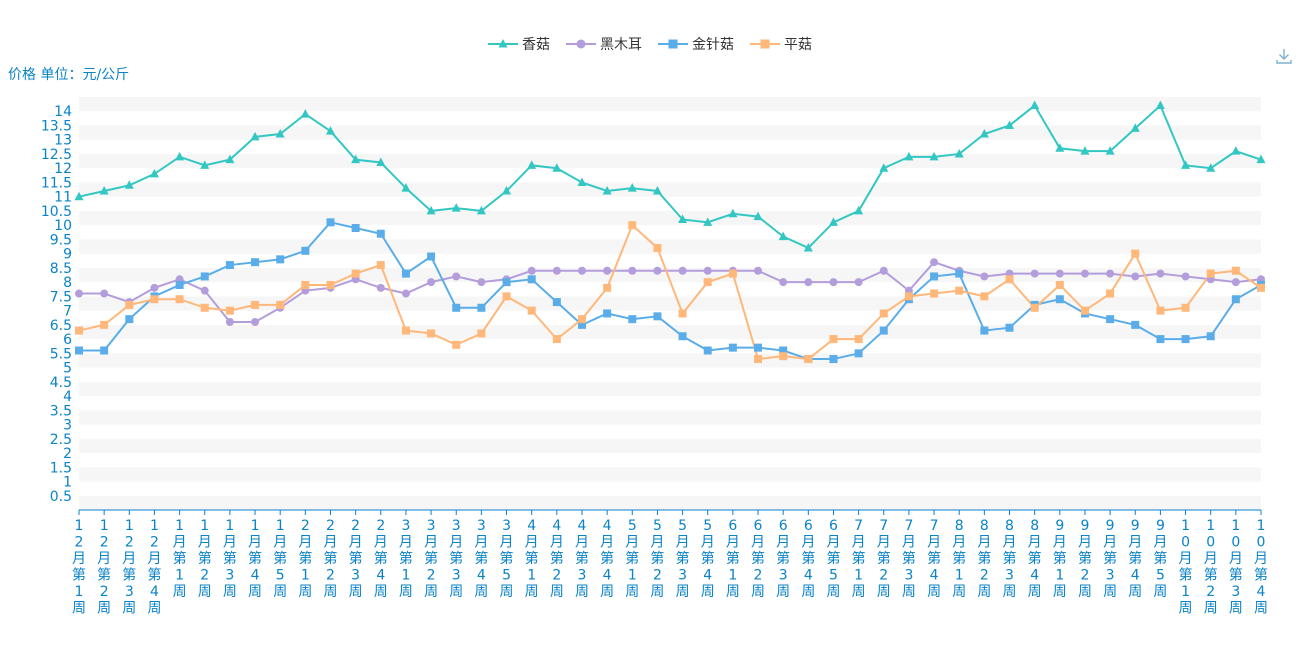  What do you see at coordinates (798, 45) in the screenshot?
I see `legend-label: 平菇` at bounding box center [798, 45].